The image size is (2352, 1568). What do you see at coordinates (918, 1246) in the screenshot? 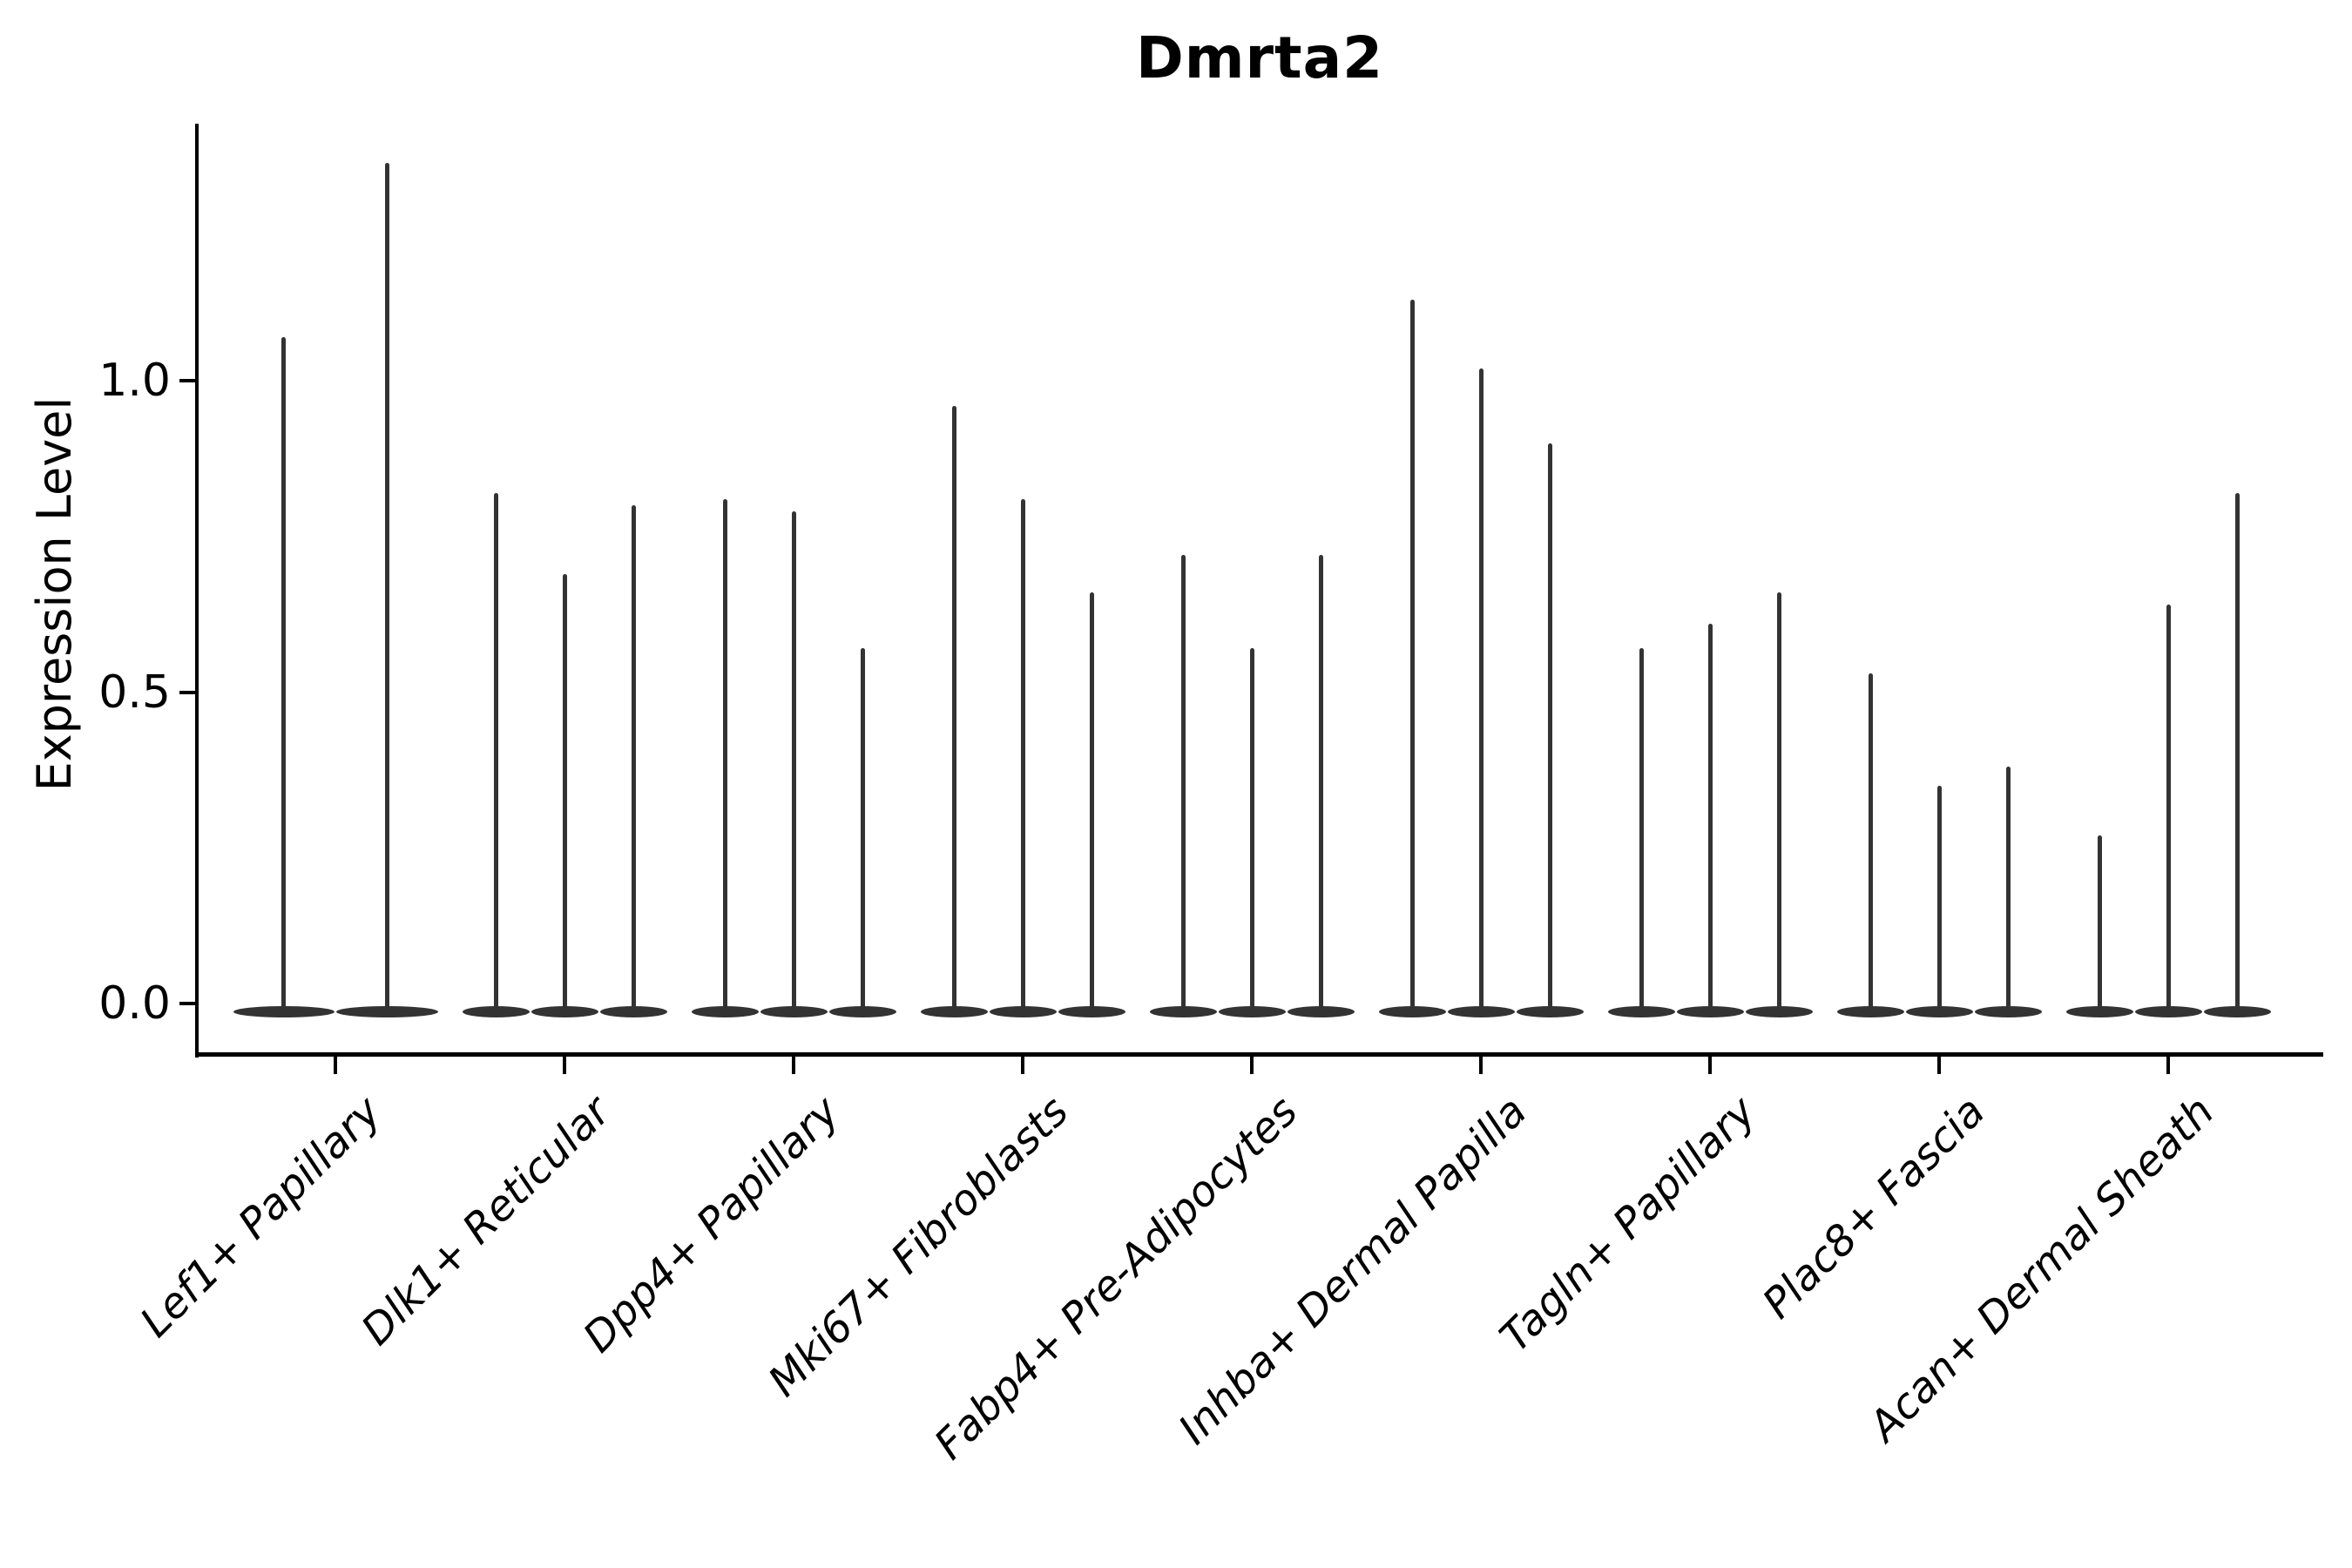
I see `x-tick-label: Mki67+ Fibroblasts` at bounding box center [918, 1246].